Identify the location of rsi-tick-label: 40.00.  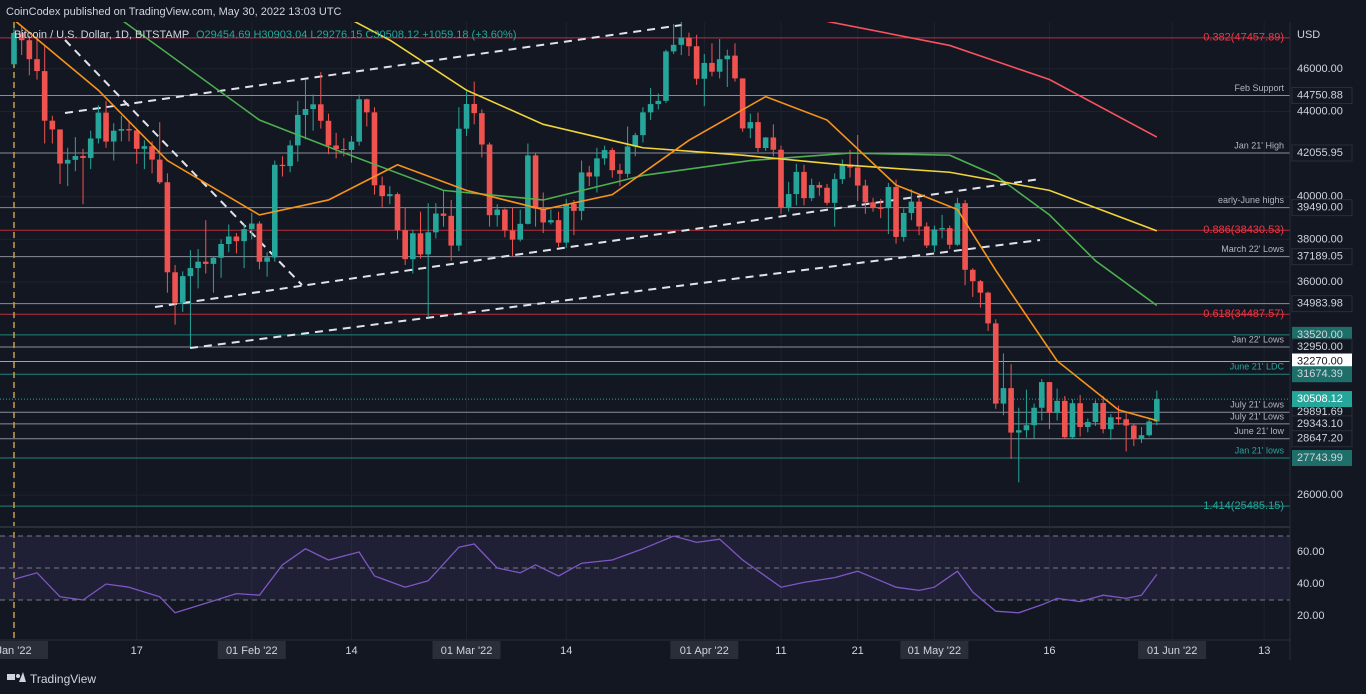
(1311, 584).